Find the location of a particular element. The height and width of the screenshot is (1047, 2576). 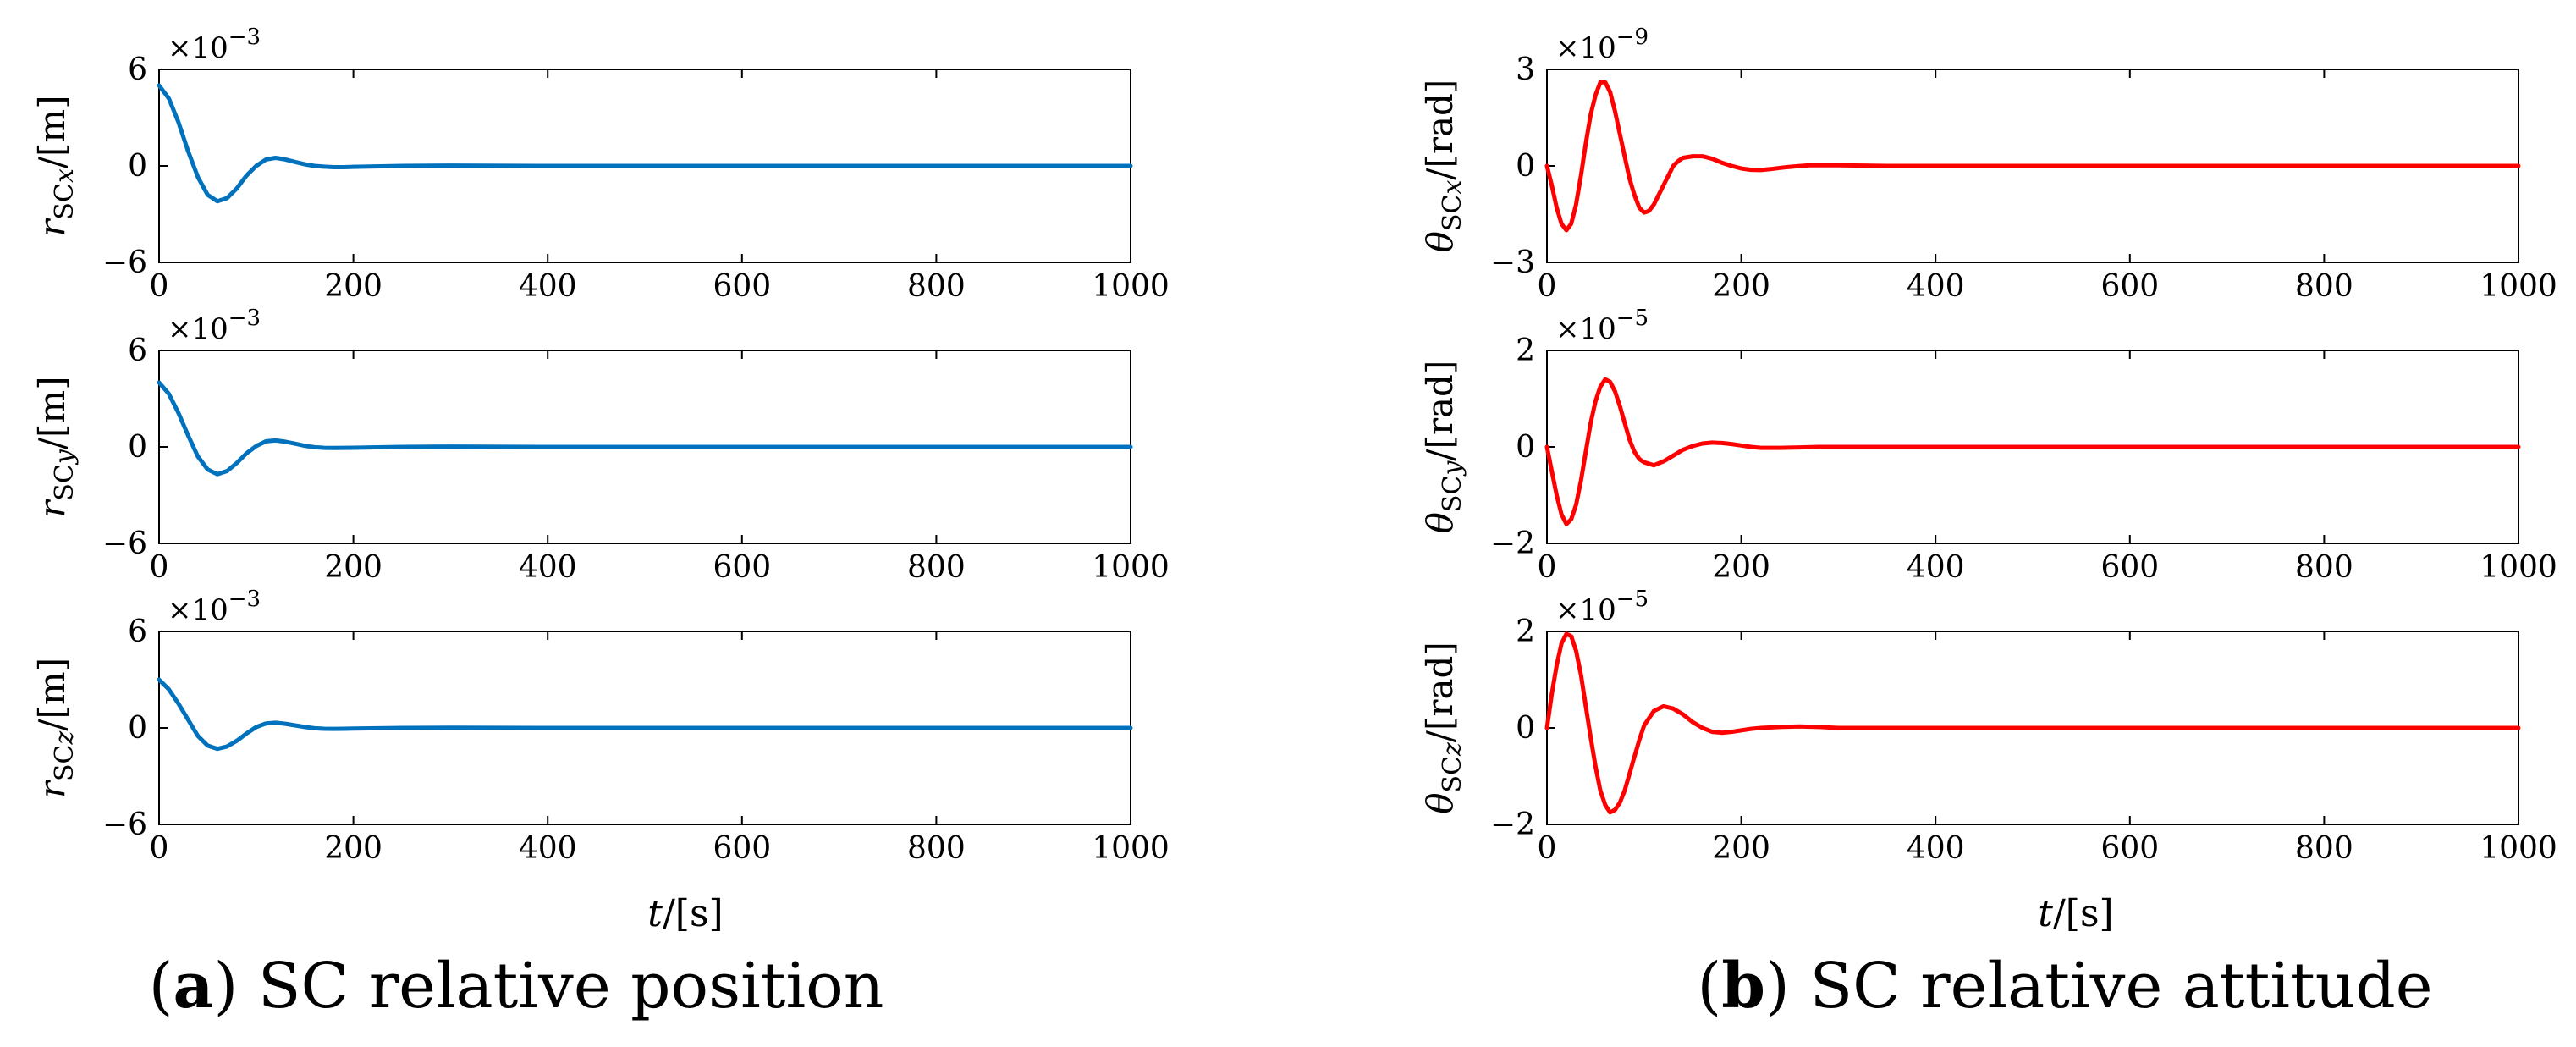

y-axis-label: θSCy/[rad] is located at coordinates (1443, 447).